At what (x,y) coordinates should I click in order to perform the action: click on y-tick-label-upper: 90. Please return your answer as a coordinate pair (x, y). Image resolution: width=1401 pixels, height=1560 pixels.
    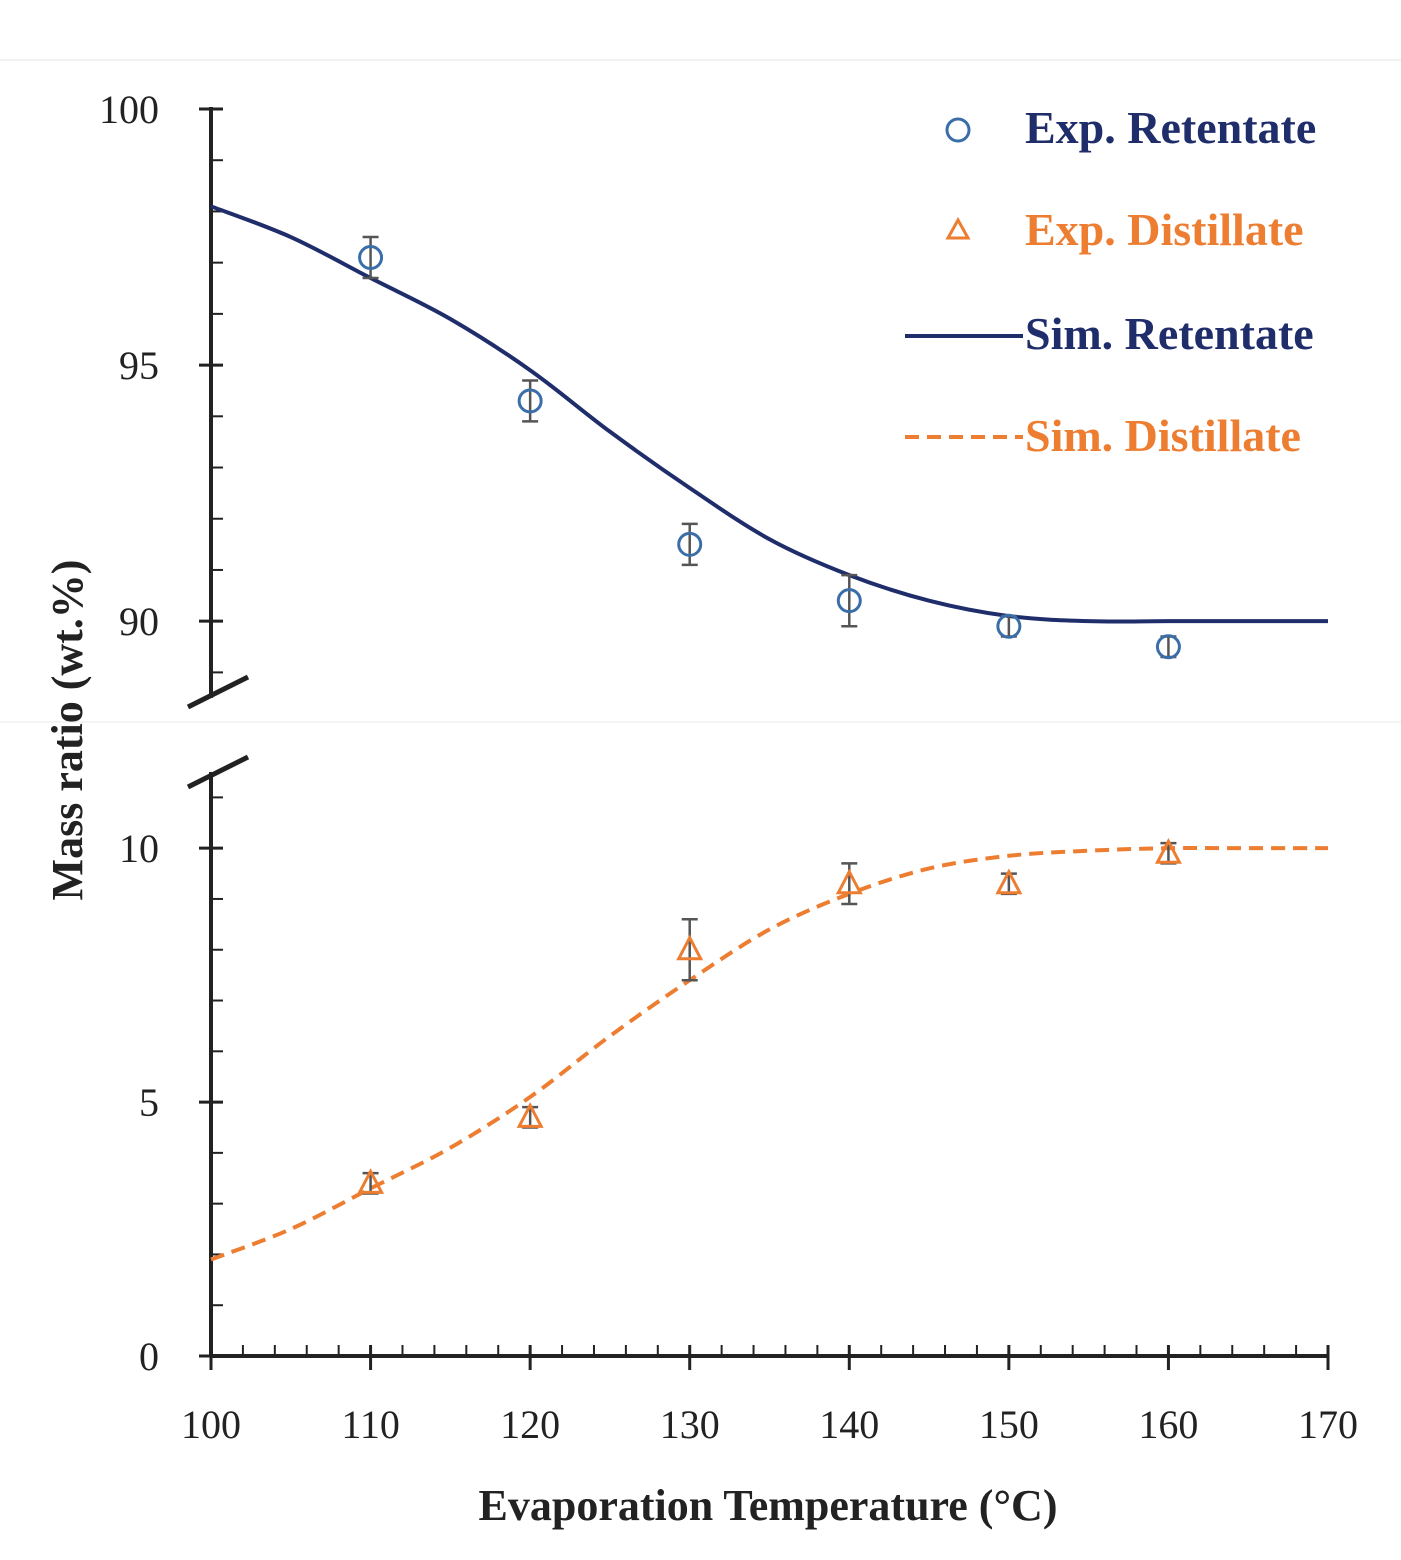
    Looking at the image, I should click on (139, 621).